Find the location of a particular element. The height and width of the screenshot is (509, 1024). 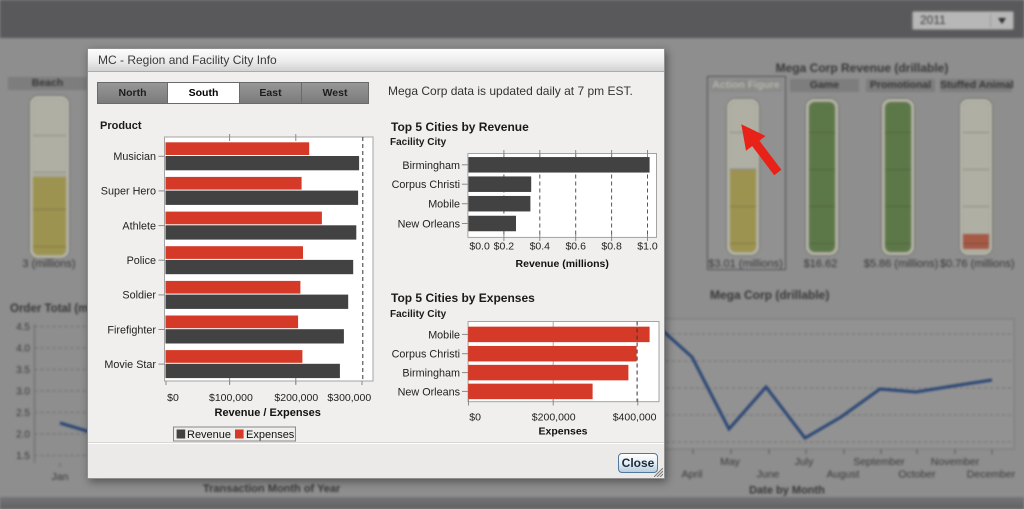

svg-text: Movie Star is located at coordinates (130, 365).